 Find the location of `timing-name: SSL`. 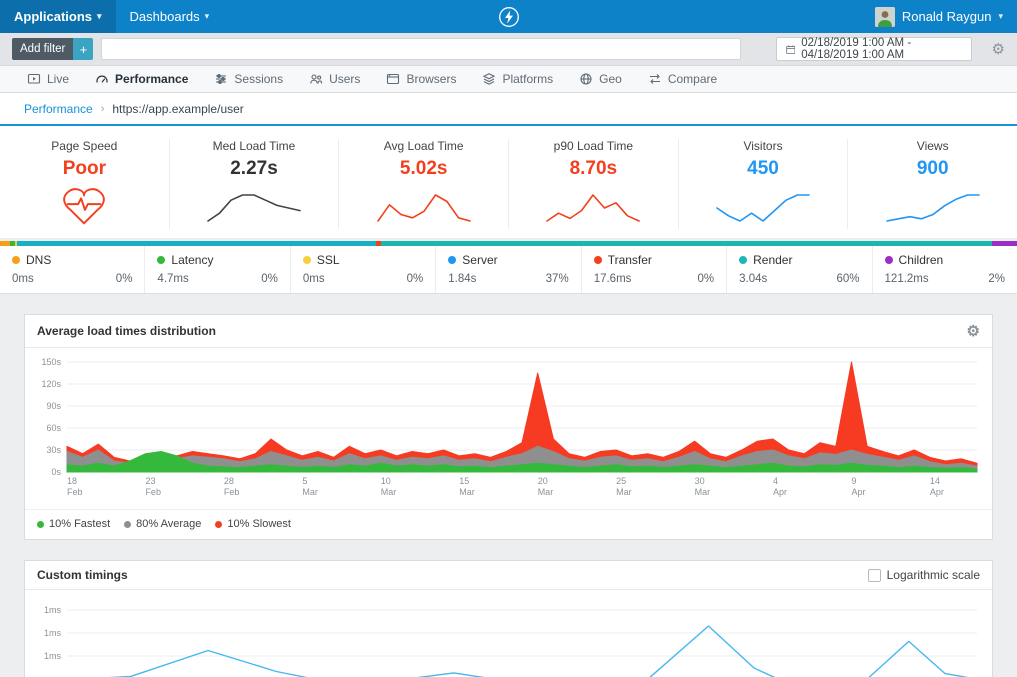

timing-name: SSL is located at coordinates (328, 260).